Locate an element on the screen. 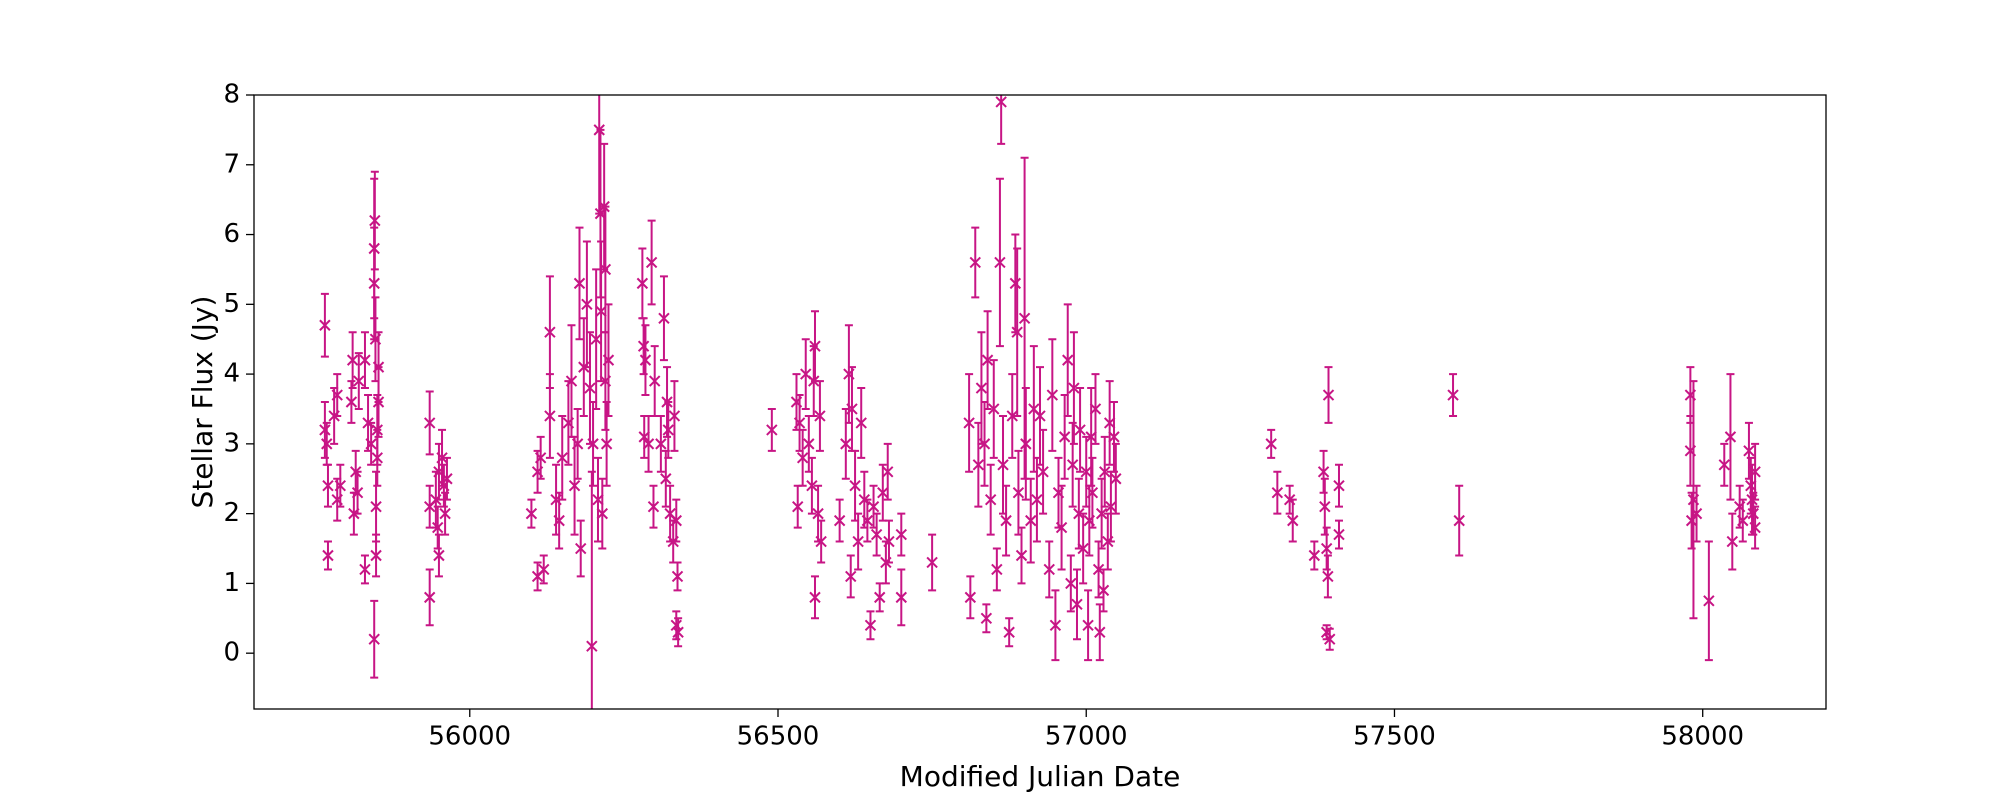 This screenshot has height=800, width=2000. y-tick-label: 7 is located at coordinates (231, 164).